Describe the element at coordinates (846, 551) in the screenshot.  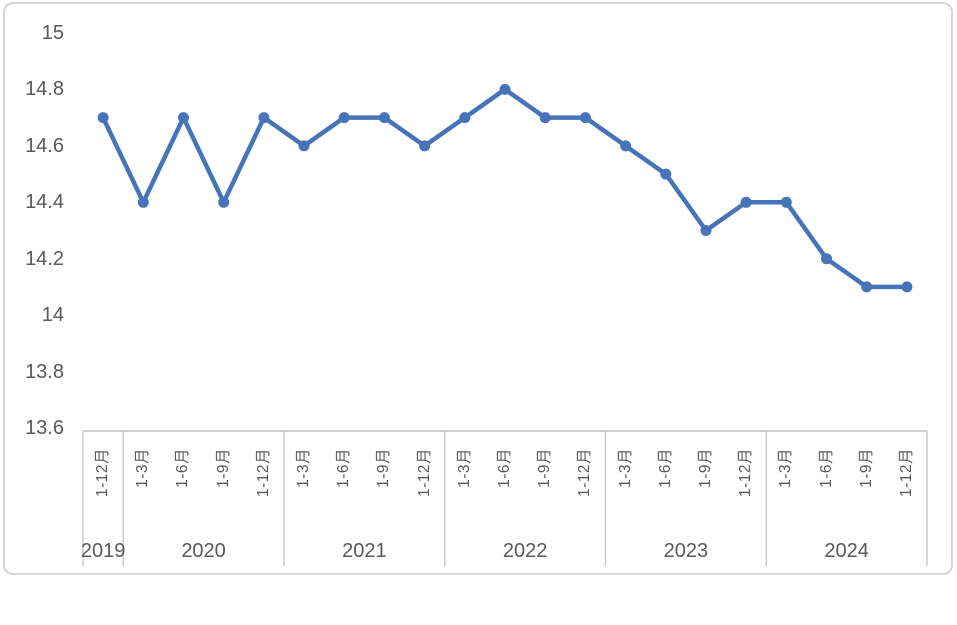
I see `year-label: 2024` at that location.